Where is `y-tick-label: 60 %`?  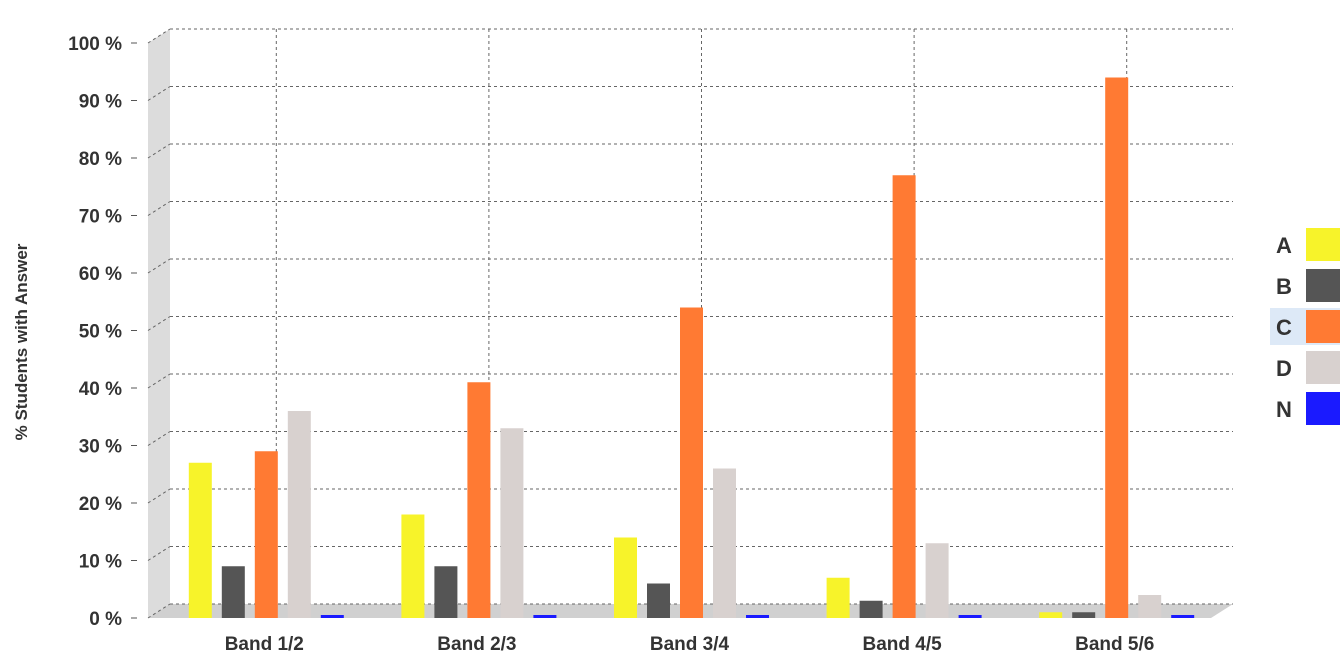 y-tick-label: 60 % is located at coordinates (100, 274).